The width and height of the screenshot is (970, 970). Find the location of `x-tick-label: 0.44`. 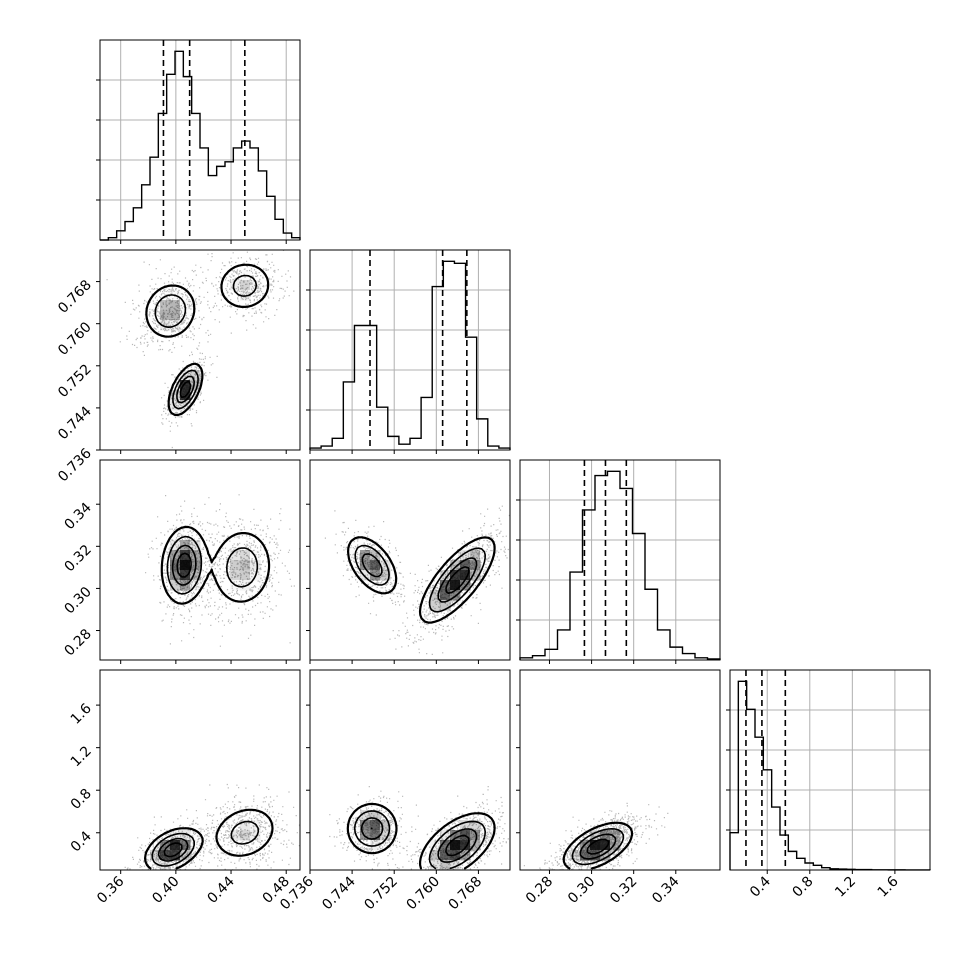

x-tick-label: 0.44 is located at coordinates (221, 889).